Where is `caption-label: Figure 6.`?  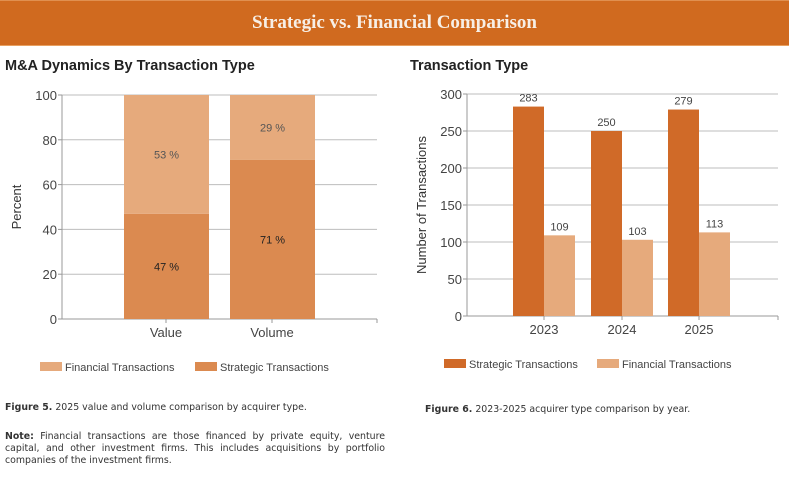 caption-label: Figure 6. is located at coordinates (449, 409).